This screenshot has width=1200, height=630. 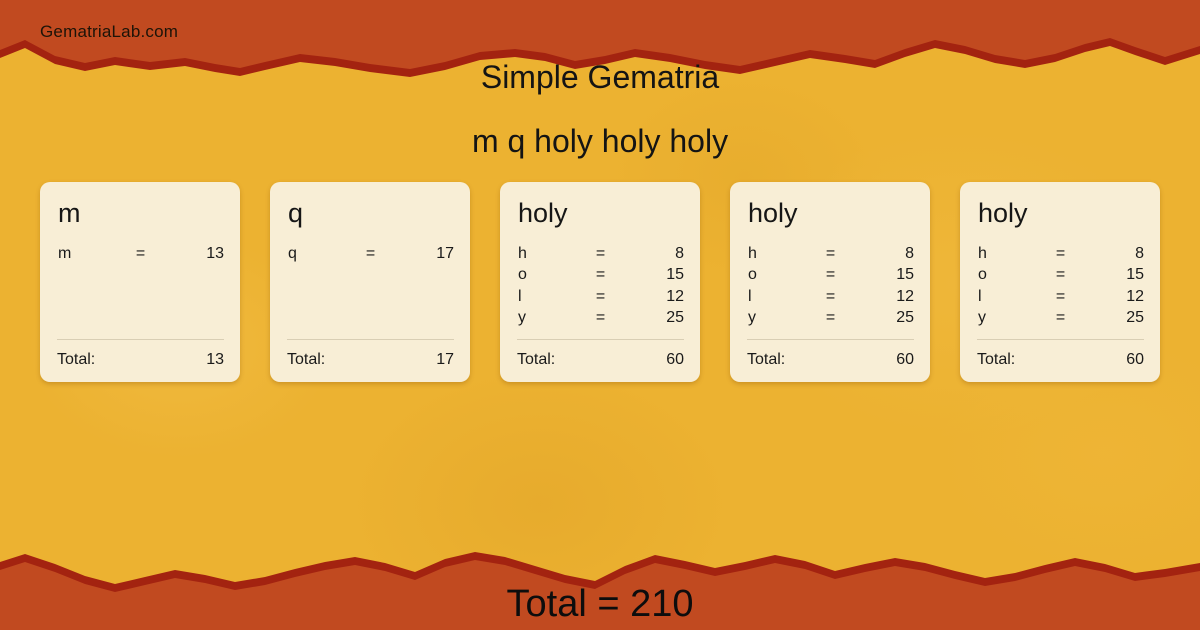 I want to click on card-word-heading: q, so click(x=296, y=213).